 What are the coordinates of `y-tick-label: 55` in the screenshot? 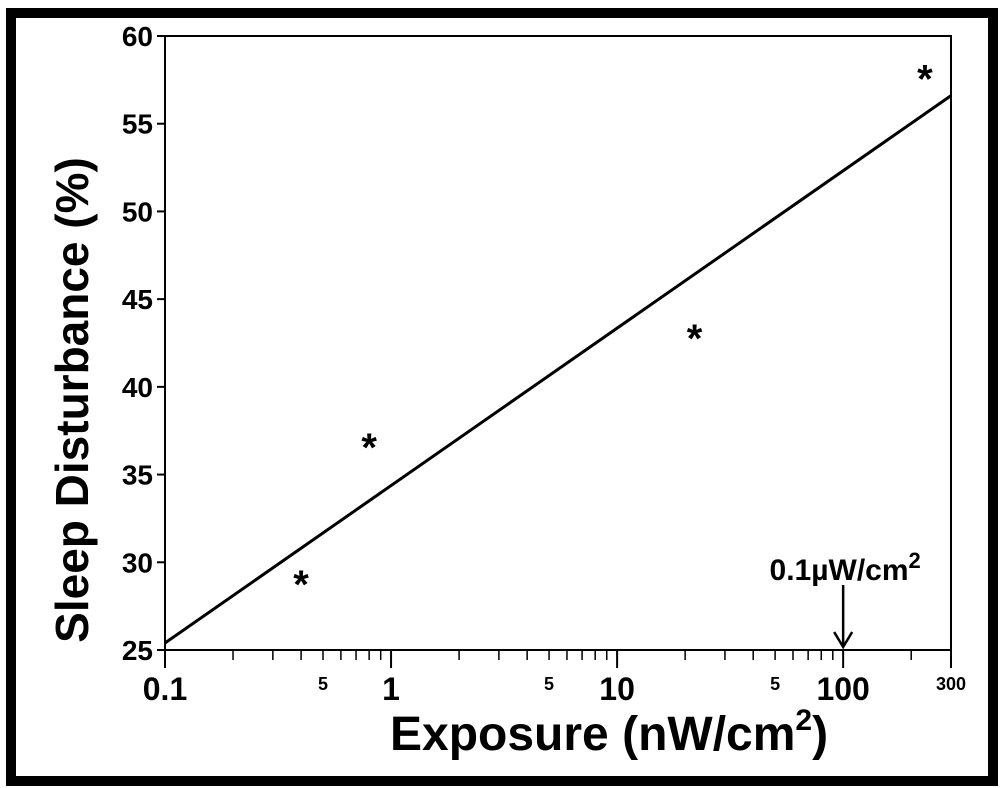 It's located at (137, 124).